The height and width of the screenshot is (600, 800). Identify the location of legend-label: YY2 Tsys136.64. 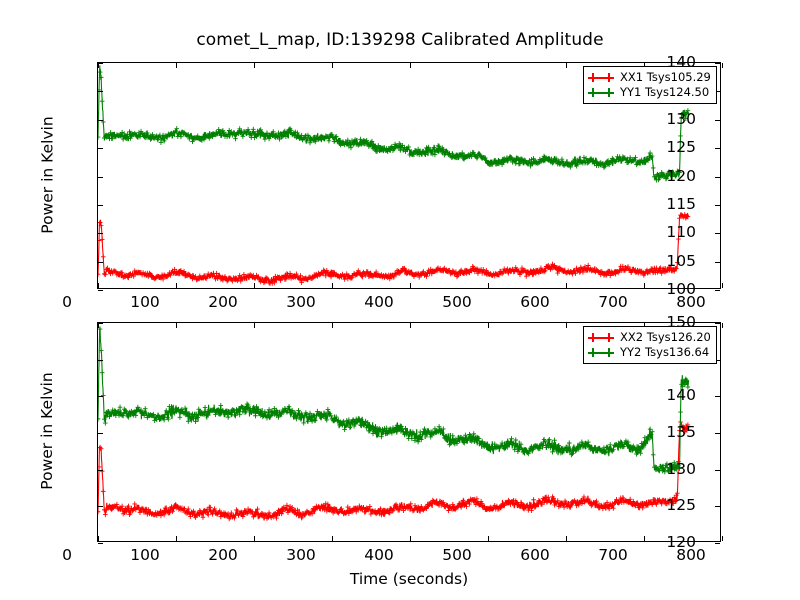
(665, 352).